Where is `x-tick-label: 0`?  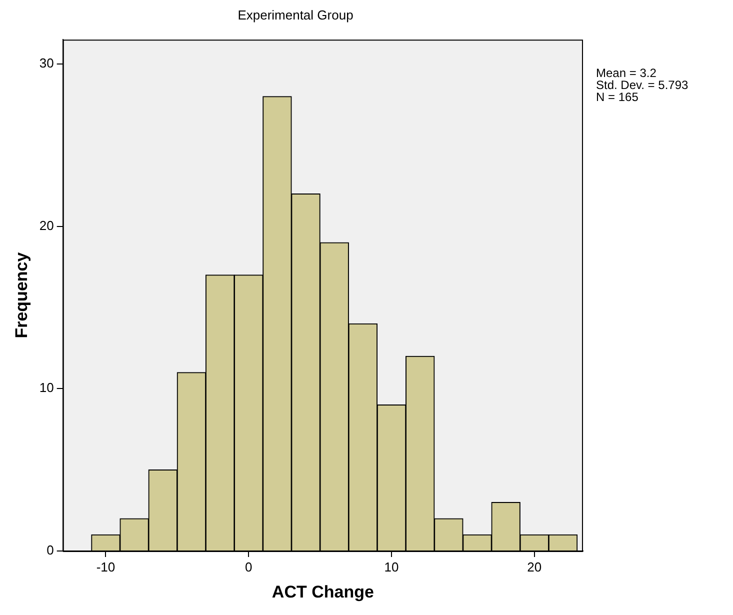 x-tick-label: 0 is located at coordinates (248, 566).